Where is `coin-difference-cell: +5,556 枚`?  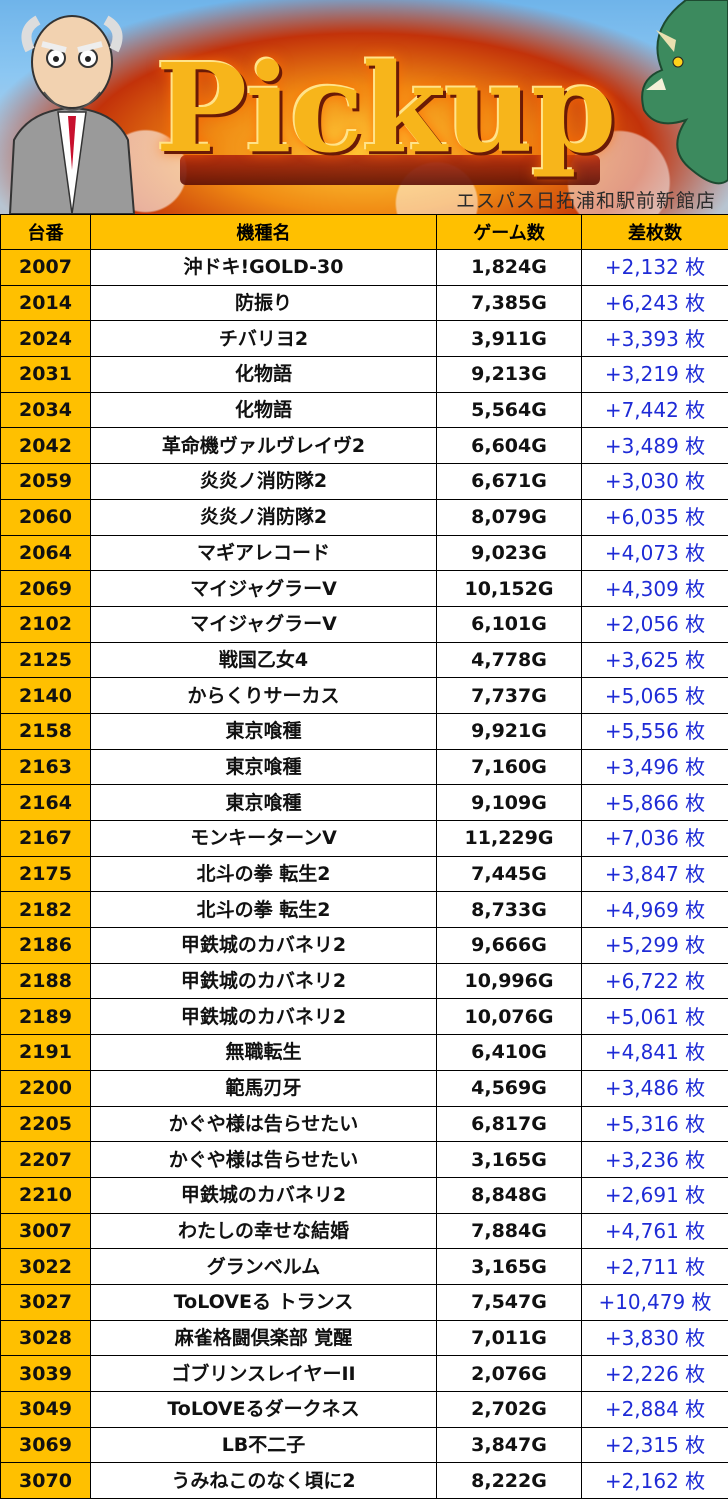
coin-difference-cell: +5,556 枚 is located at coordinates (654, 731).